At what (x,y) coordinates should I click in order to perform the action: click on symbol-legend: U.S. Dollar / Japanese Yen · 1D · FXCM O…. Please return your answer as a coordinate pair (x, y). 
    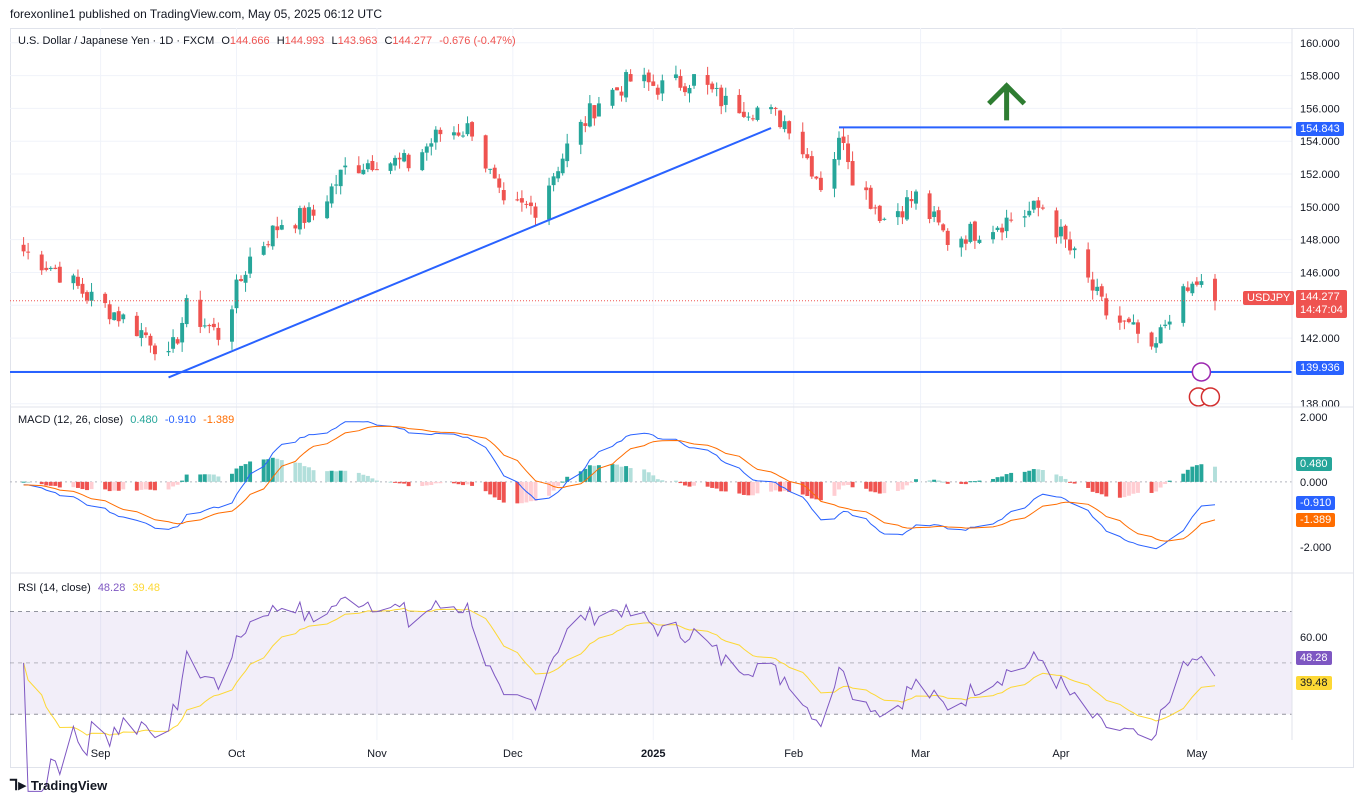
    Looking at the image, I should click on (269, 41).